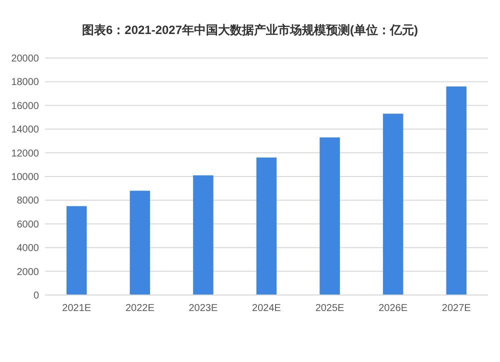  I want to click on y-tick-label: 6000, so click(28, 224).